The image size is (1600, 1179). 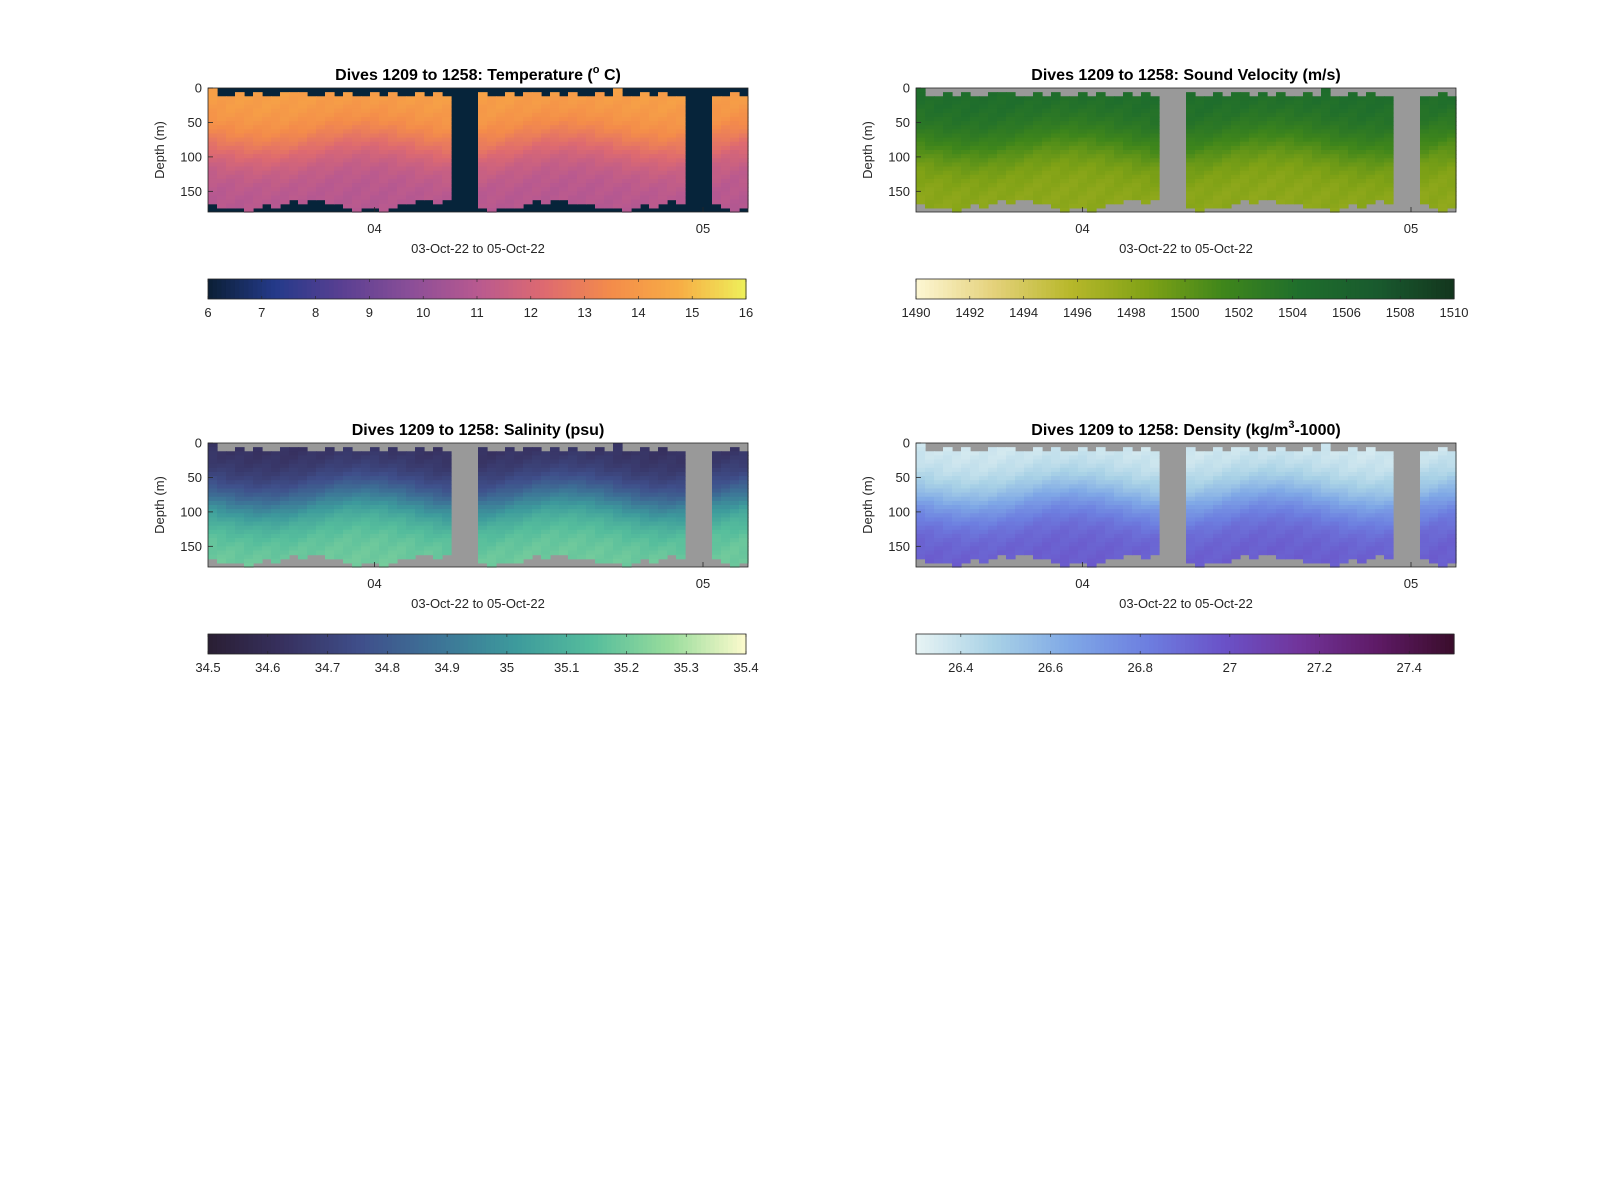 What do you see at coordinates (477, 644) in the screenshot?
I see `colorbar-box` at bounding box center [477, 644].